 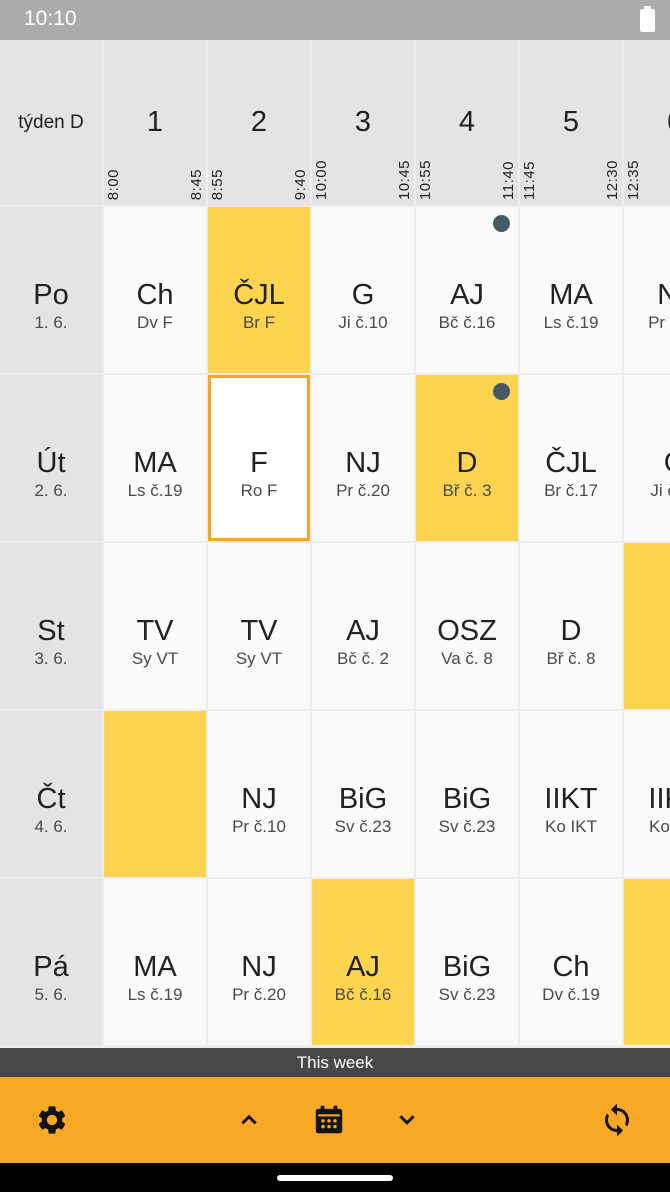 I want to click on lesson-cell: D Bř č. 3, so click(x=467, y=458).